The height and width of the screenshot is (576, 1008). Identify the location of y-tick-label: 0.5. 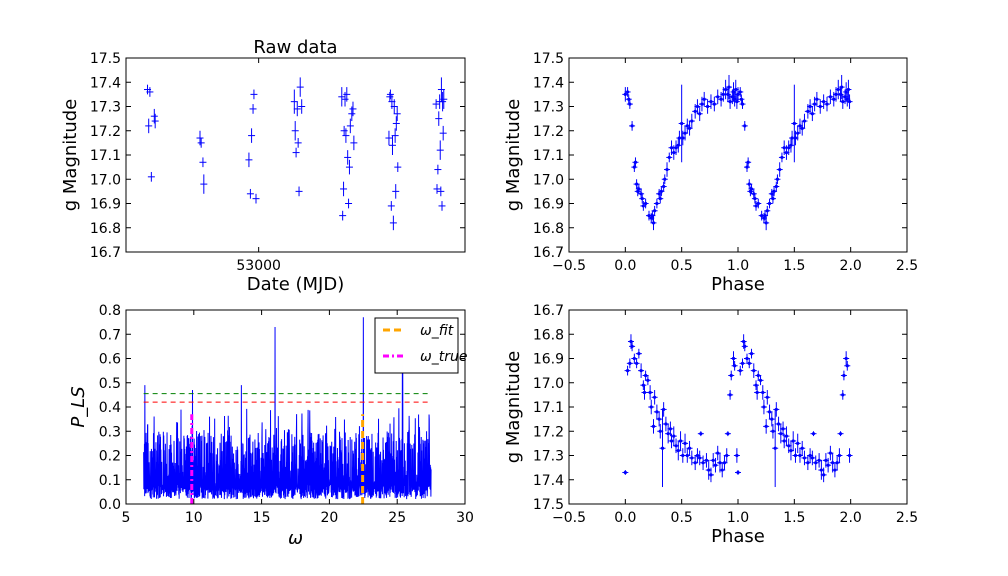
(110, 384).